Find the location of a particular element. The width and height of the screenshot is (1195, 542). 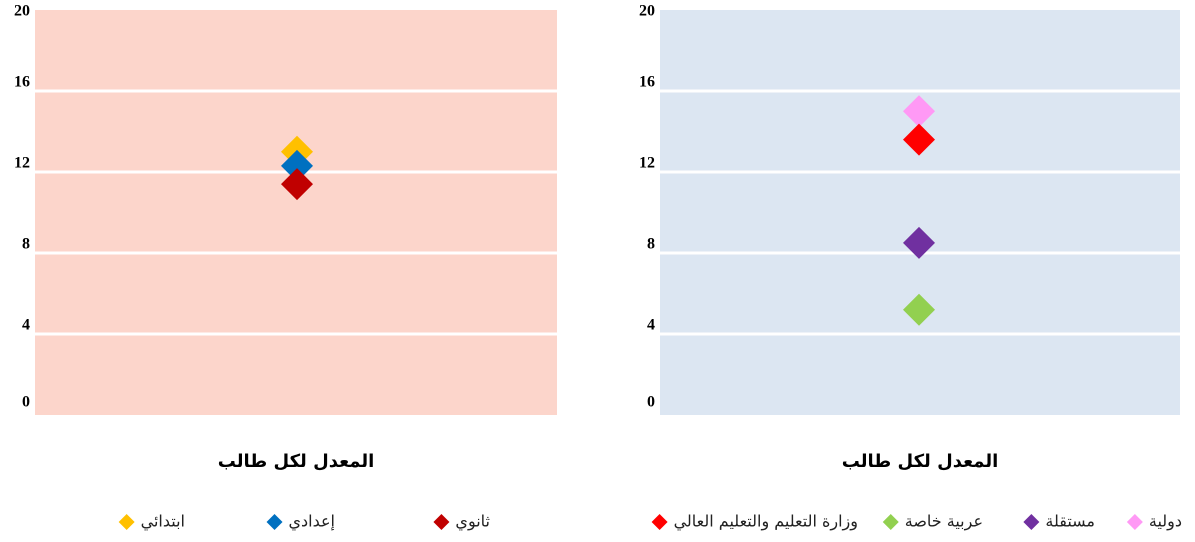

legend-label: إعدادي is located at coordinates (312, 522).